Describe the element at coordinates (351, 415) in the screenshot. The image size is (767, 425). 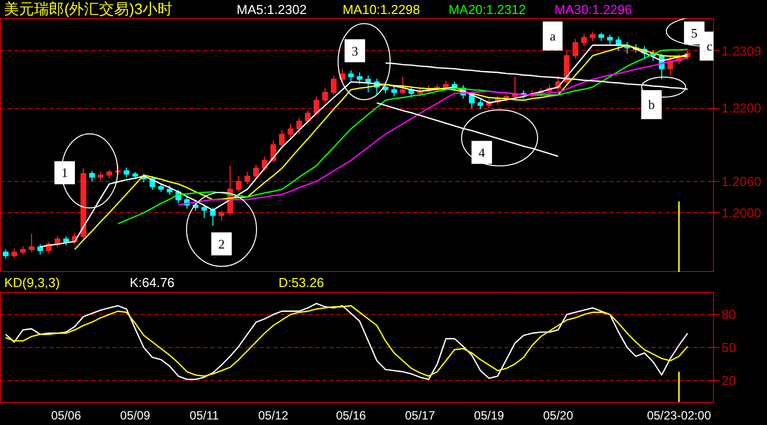
I see `x-tick-label: 05/16` at that location.